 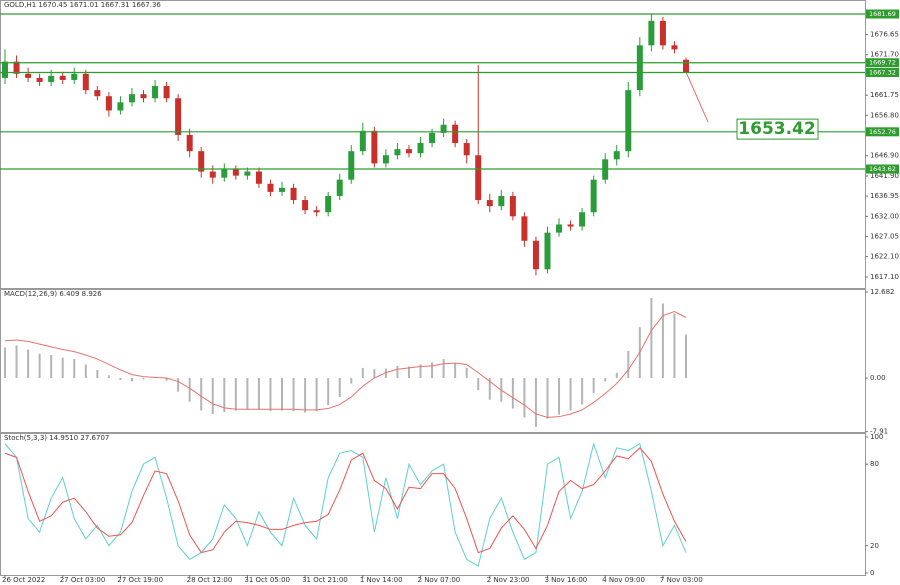 I want to click on y-tick-label: 0, so click(x=872, y=573).